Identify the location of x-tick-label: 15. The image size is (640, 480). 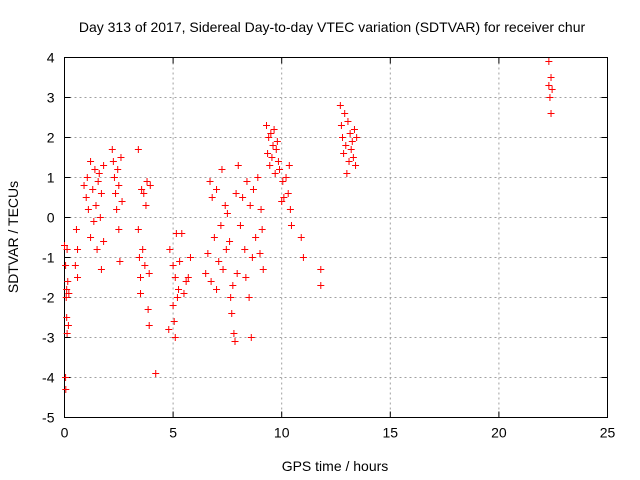
(391, 433).